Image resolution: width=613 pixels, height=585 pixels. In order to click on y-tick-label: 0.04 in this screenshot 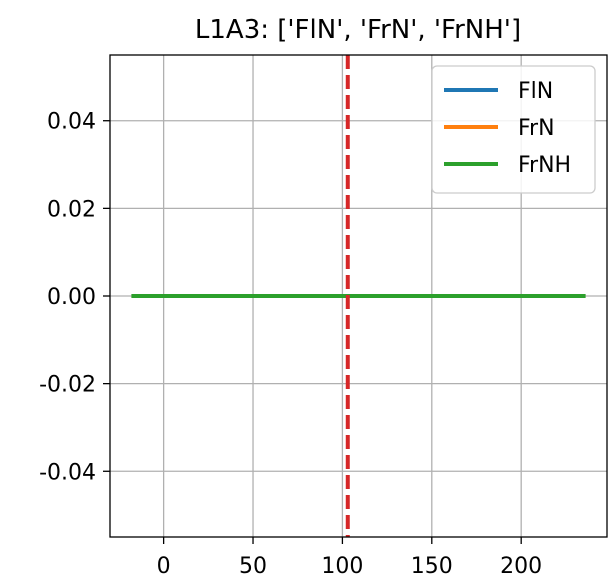, I will do `click(71, 122)`.